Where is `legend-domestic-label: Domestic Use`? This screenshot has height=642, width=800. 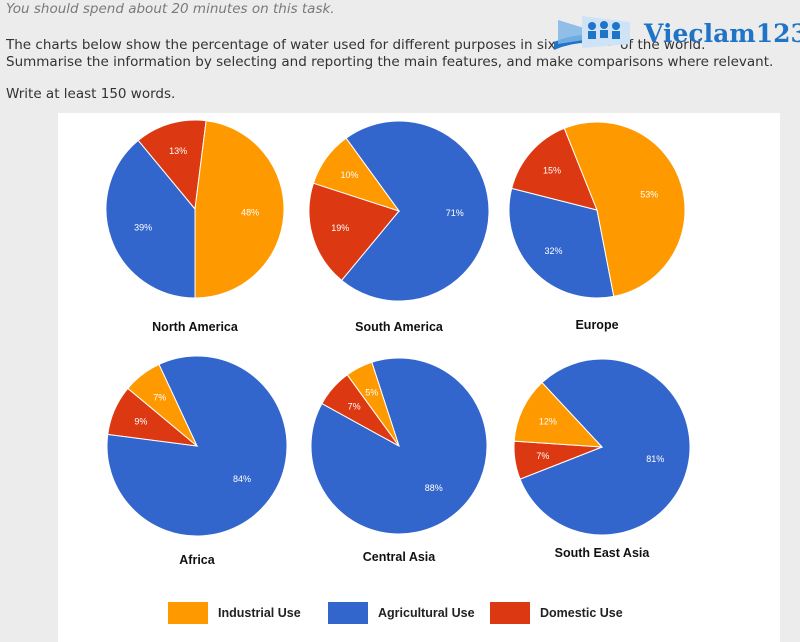 legend-domestic-label: Domestic Use is located at coordinates (581, 613).